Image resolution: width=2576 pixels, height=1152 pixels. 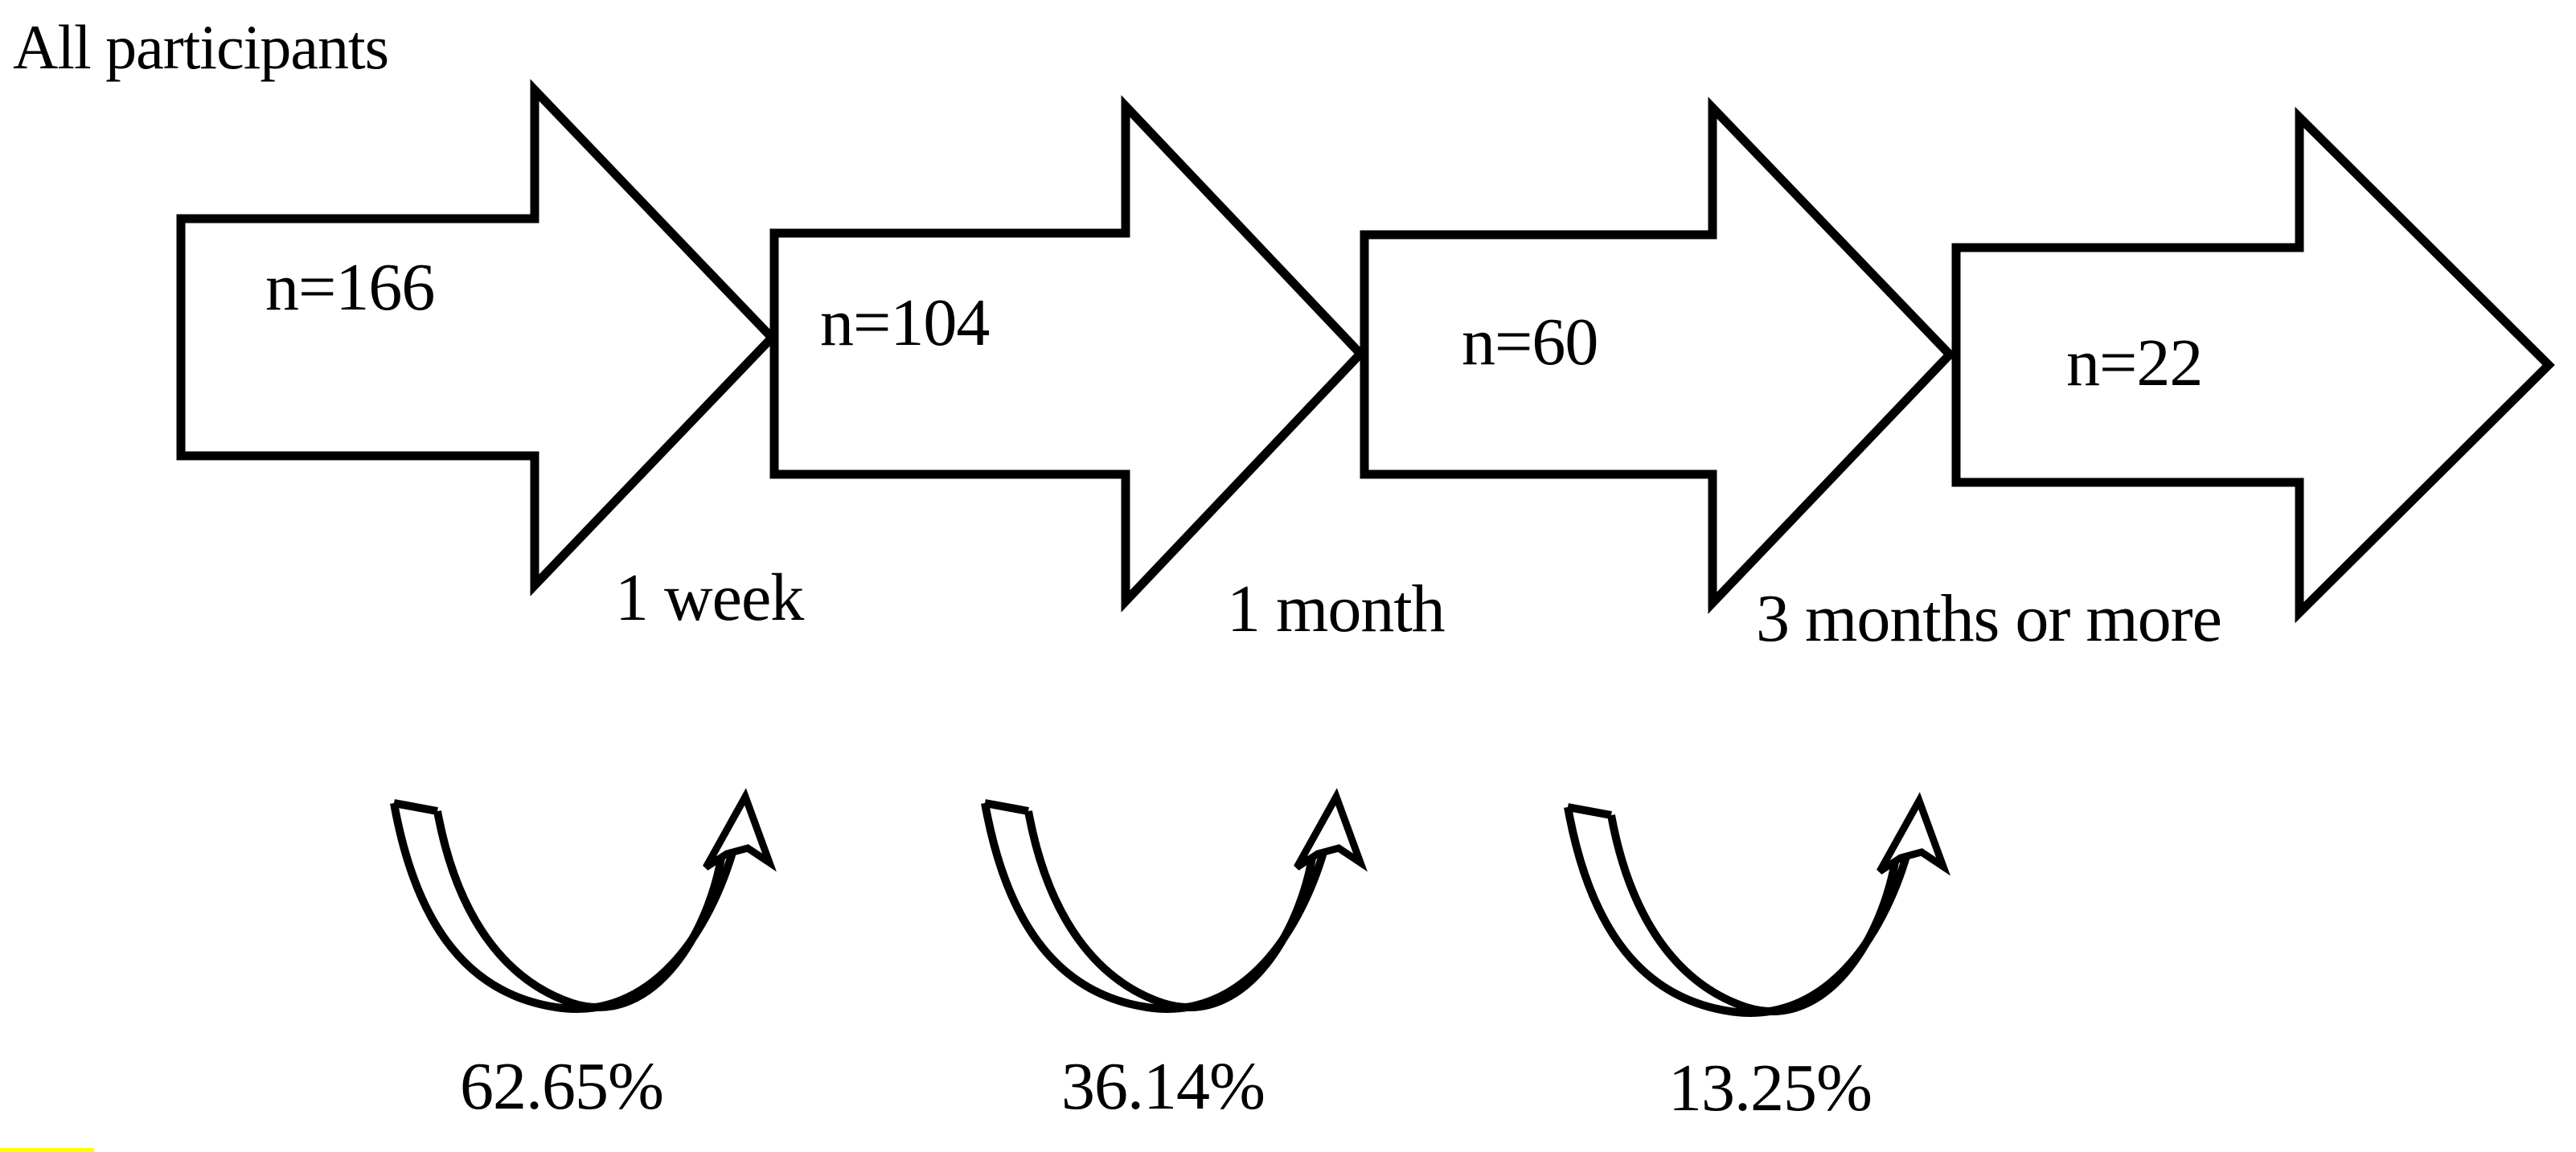 What do you see at coordinates (47, 1150) in the screenshot?
I see `yellow-highlight-mark` at bounding box center [47, 1150].